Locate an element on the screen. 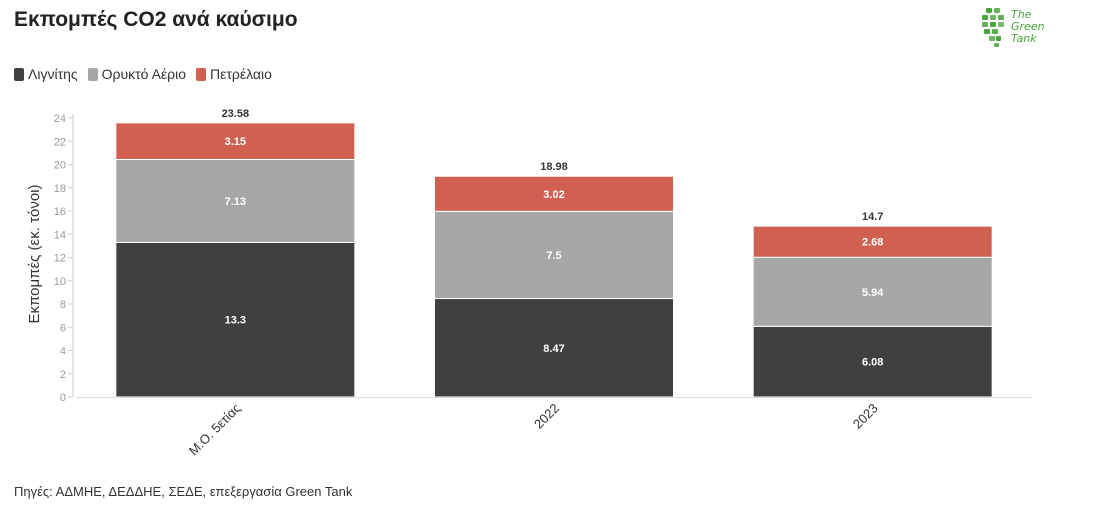 The height and width of the screenshot is (516, 1104). y-tick-label: 18 is located at coordinates (60, 189).